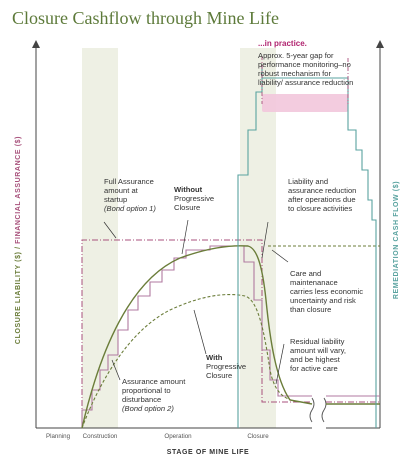 The height and width of the screenshot is (470, 414). I want to click on residual-line: amount will vary,, so click(318, 350).